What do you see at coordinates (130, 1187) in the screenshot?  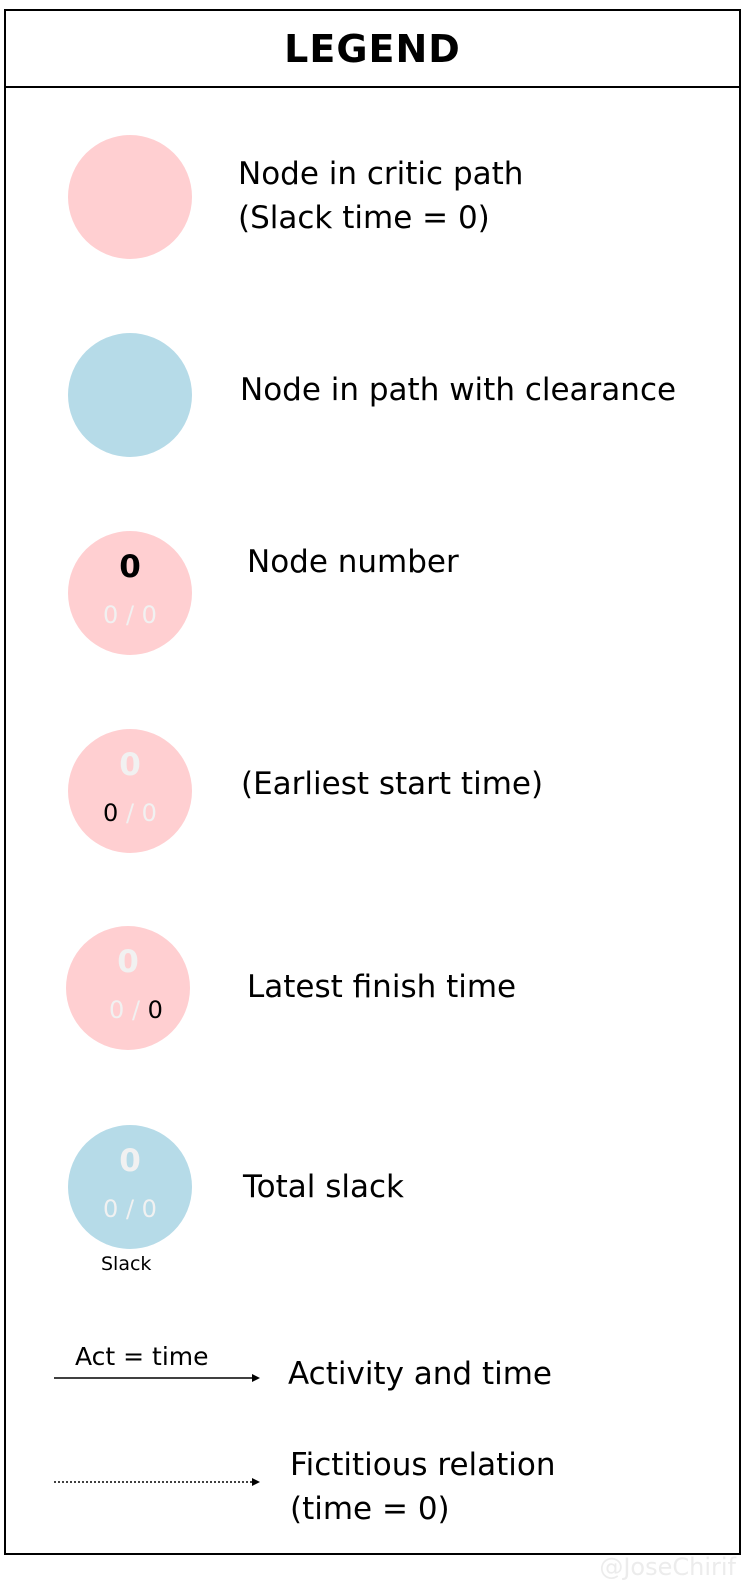 I see `slack-example: 0 0 / 0` at bounding box center [130, 1187].